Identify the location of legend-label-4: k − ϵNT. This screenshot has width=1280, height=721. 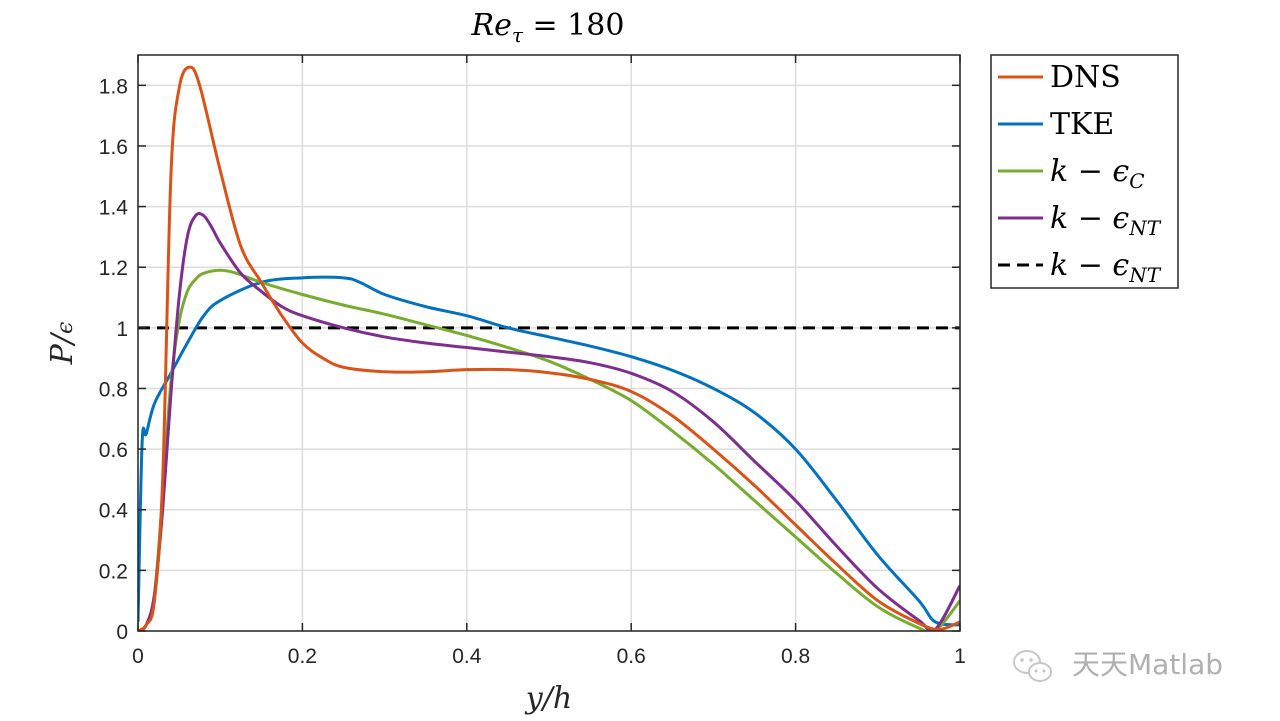
(1106, 267).